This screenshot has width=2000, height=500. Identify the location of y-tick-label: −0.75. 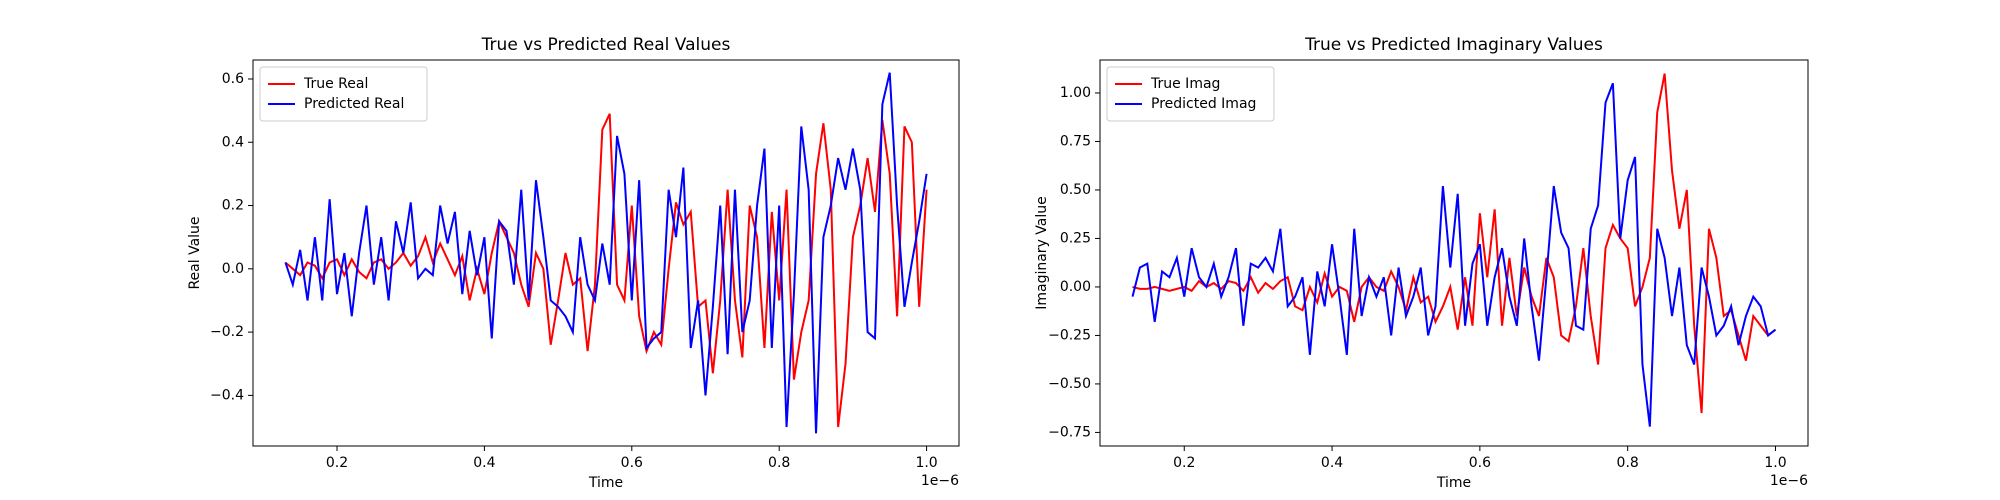
(1069, 432).